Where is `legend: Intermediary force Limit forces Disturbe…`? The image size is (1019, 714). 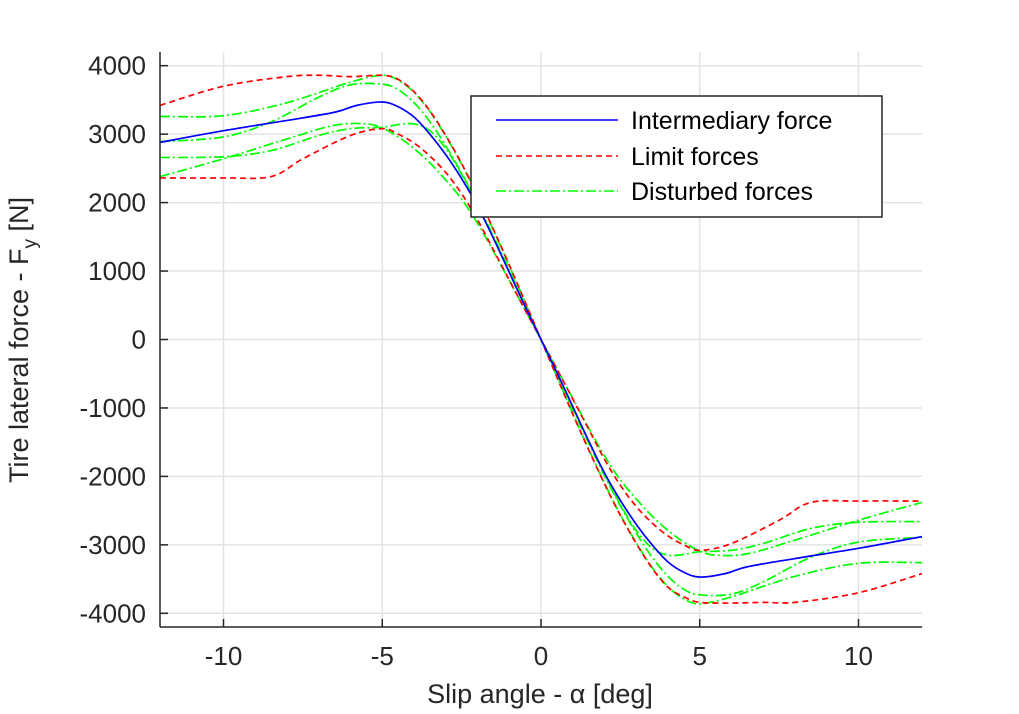
legend: Intermediary force Limit forces Disturbe… is located at coordinates (676, 156).